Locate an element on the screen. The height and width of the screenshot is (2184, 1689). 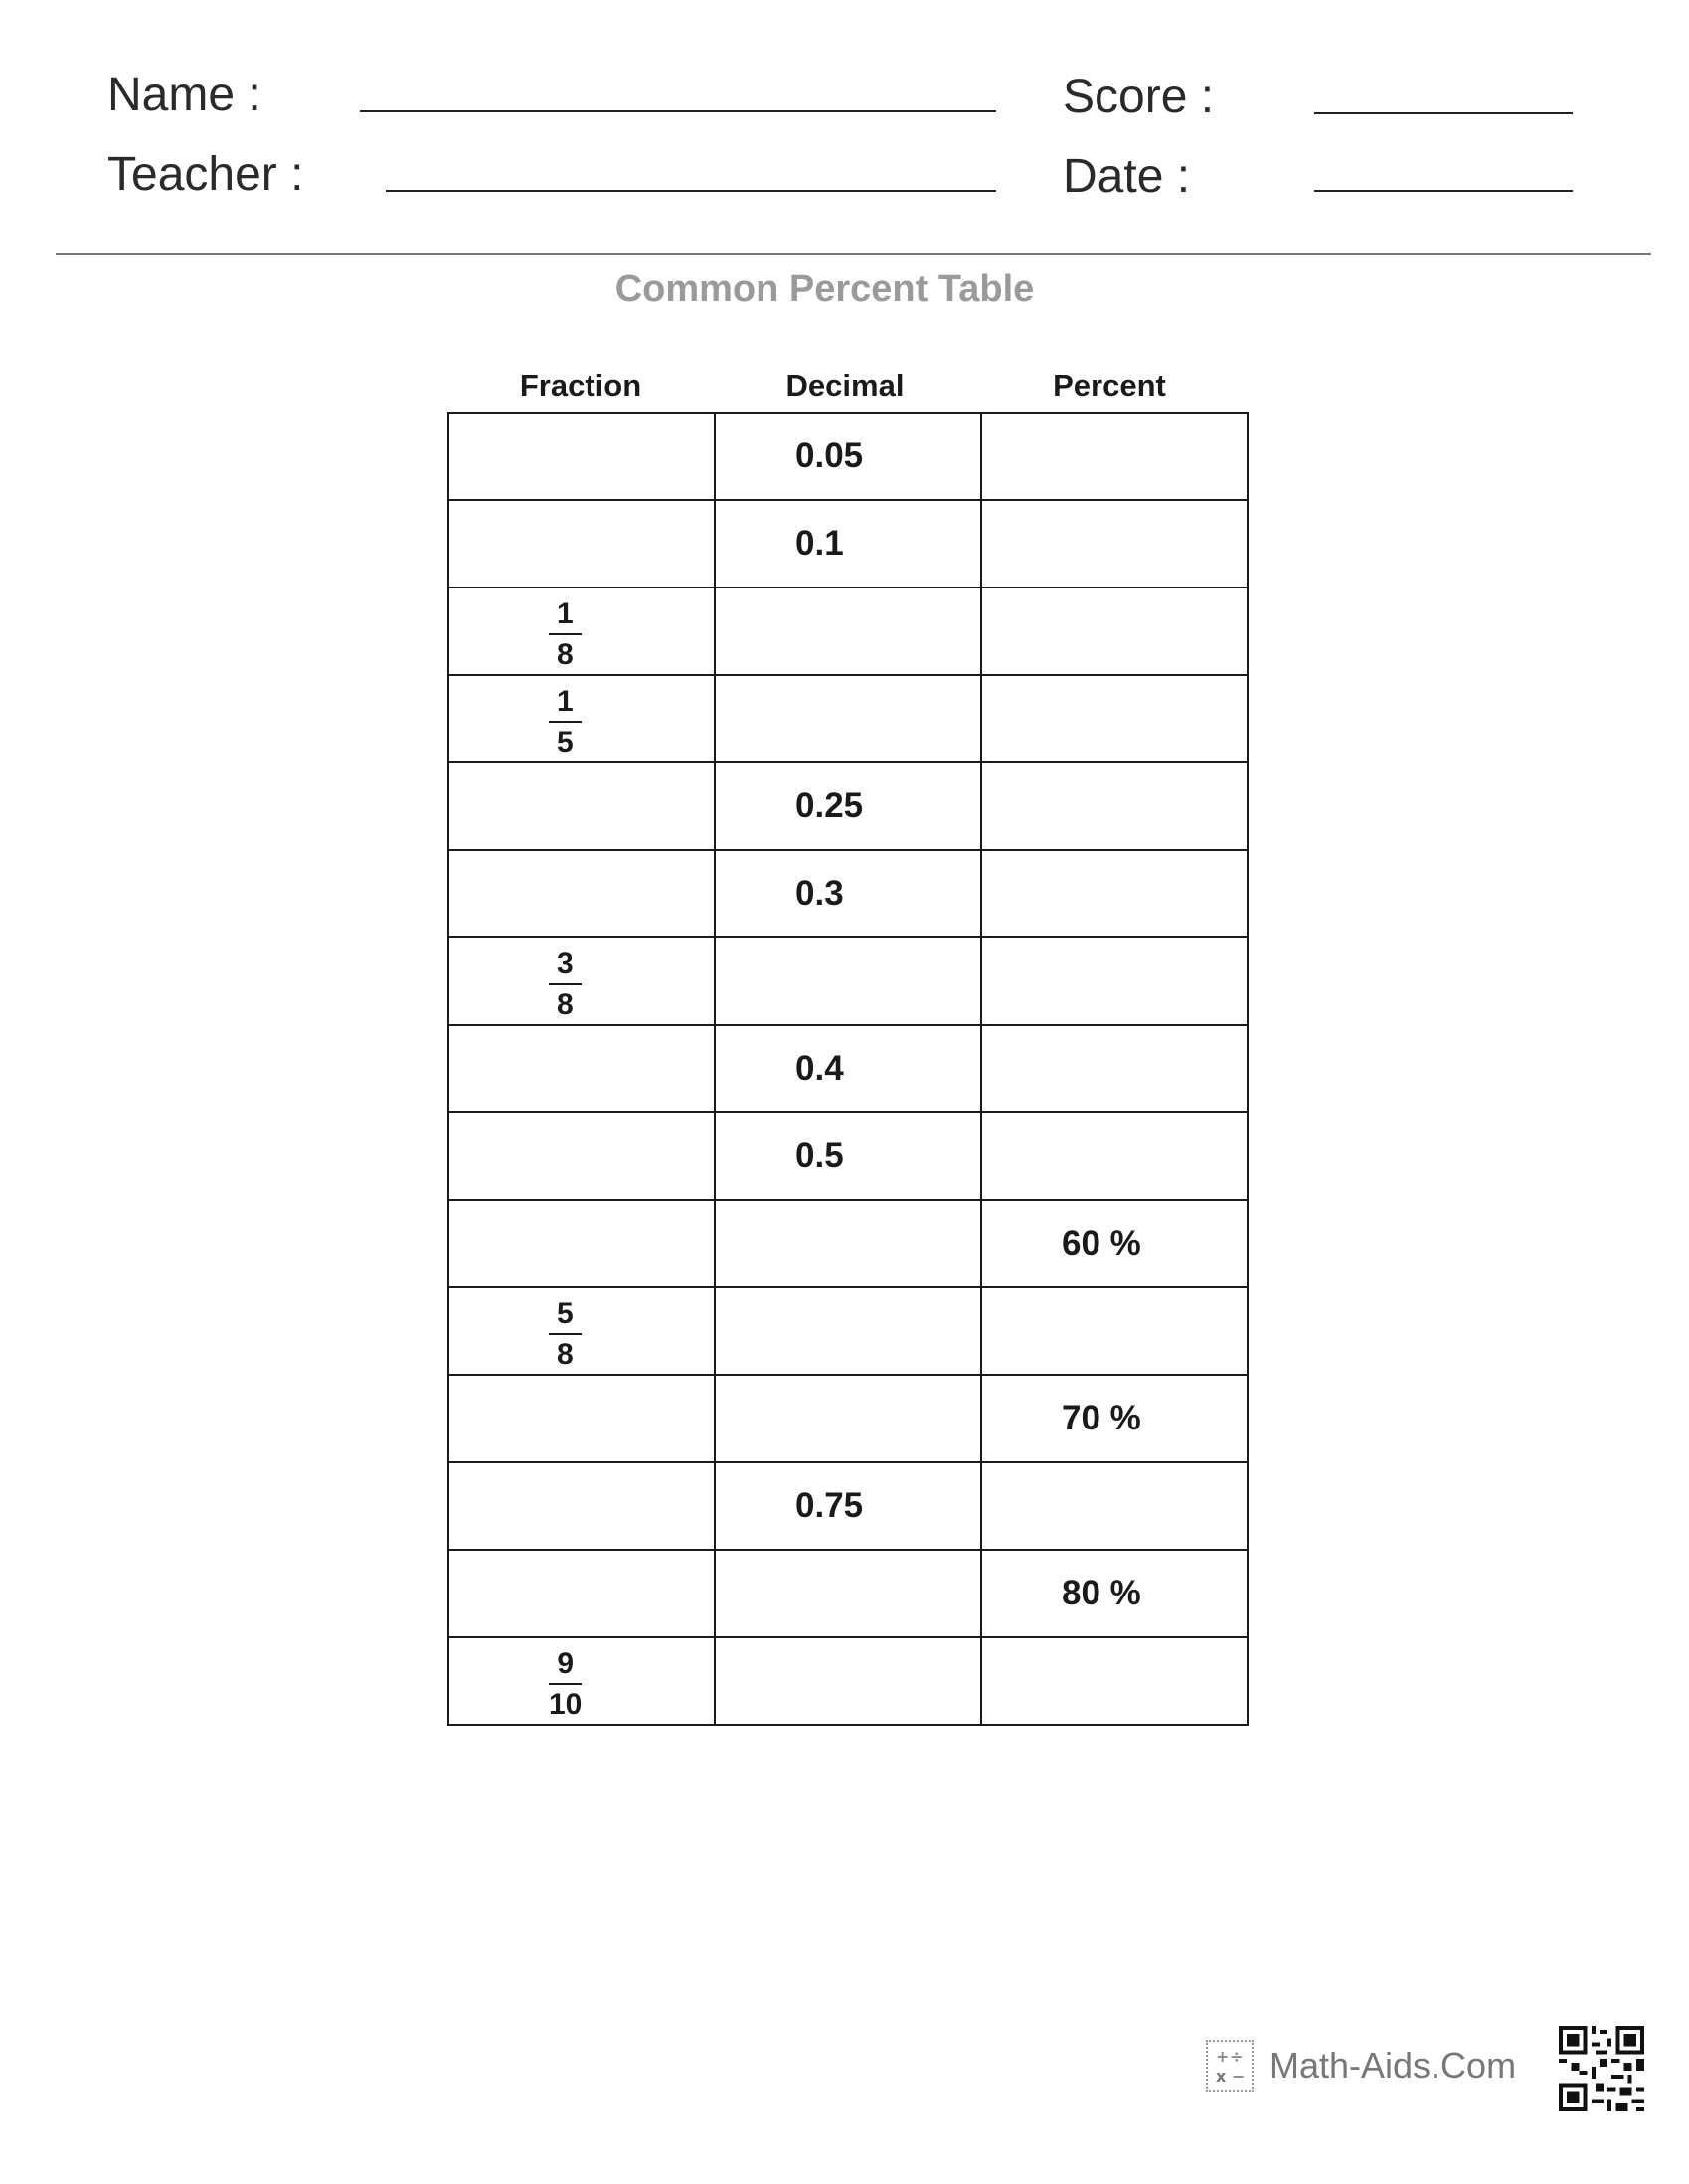
date-line is located at coordinates (1443, 191).